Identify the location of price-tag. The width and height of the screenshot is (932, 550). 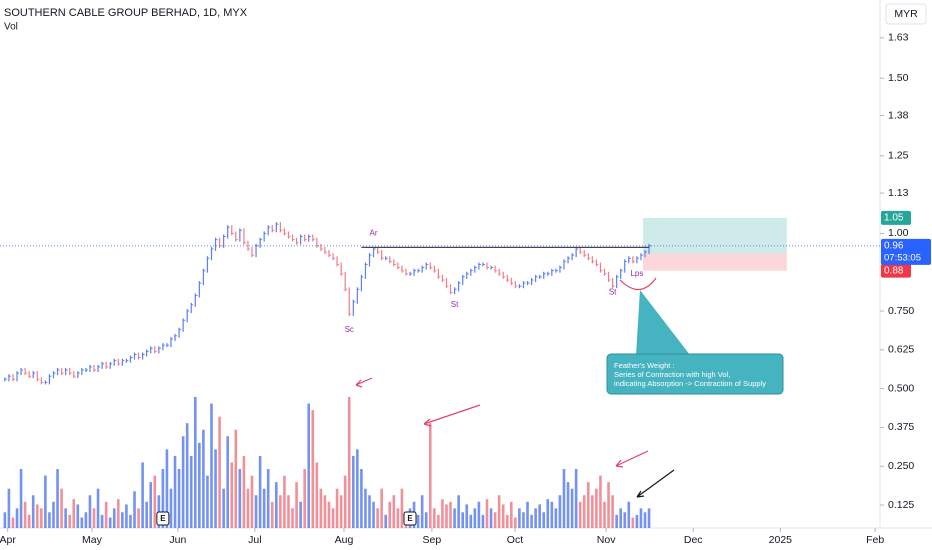
(896, 270).